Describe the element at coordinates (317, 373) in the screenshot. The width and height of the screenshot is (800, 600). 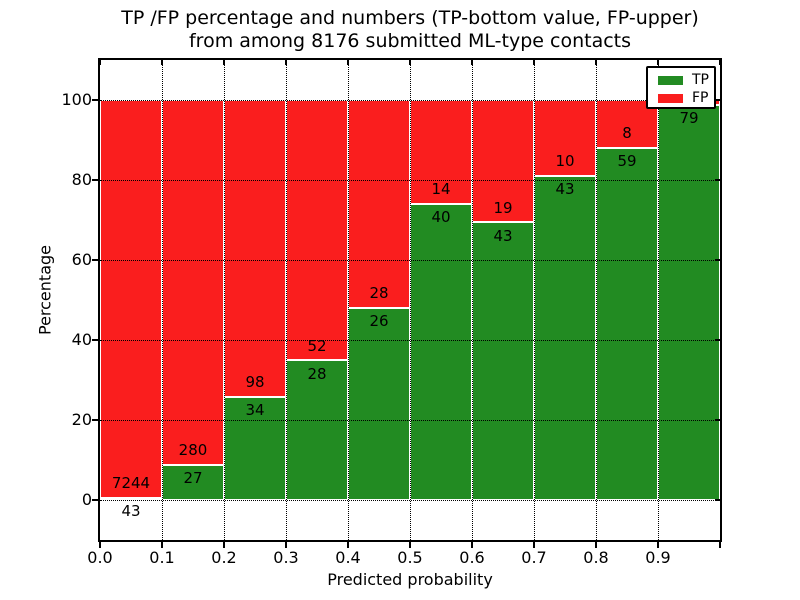
I see `bar-tp-count-label: 28` at that location.